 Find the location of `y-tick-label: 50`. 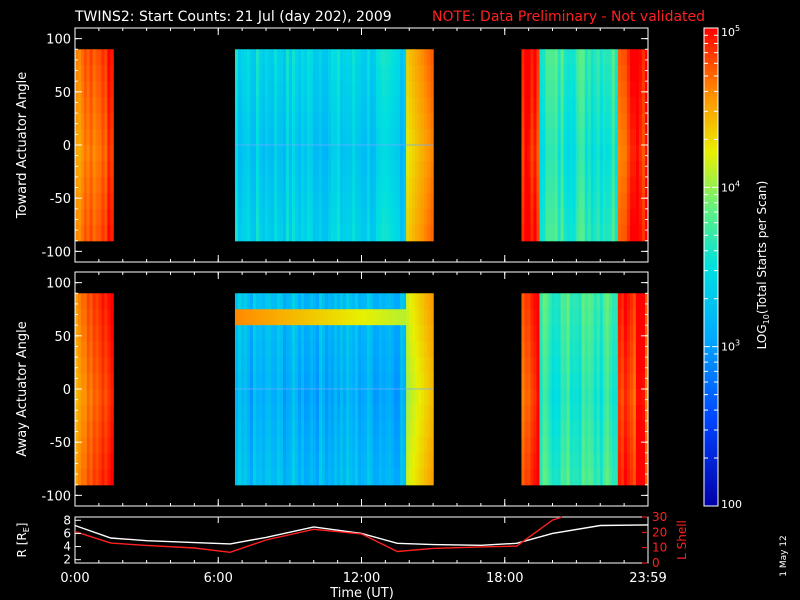

y-tick-label: 50 is located at coordinates (62, 337).